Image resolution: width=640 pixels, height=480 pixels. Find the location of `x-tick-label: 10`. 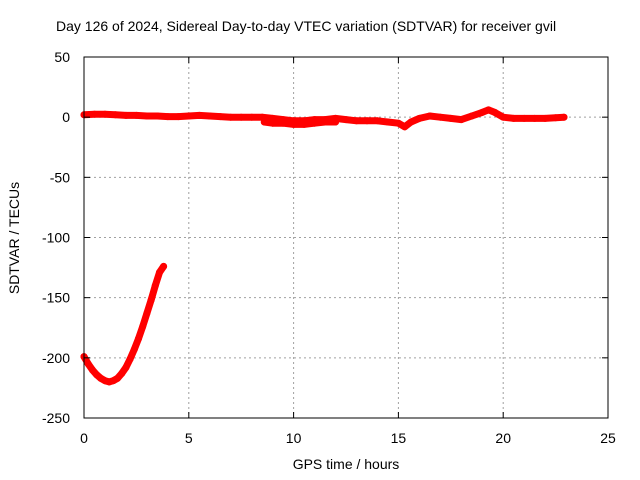

x-tick-label: 10 is located at coordinates (294, 438).